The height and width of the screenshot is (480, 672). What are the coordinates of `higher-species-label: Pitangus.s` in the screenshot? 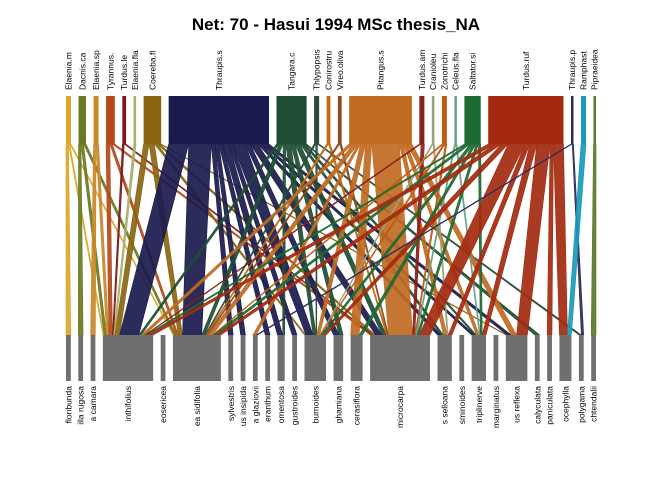 It's located at (381, 70).